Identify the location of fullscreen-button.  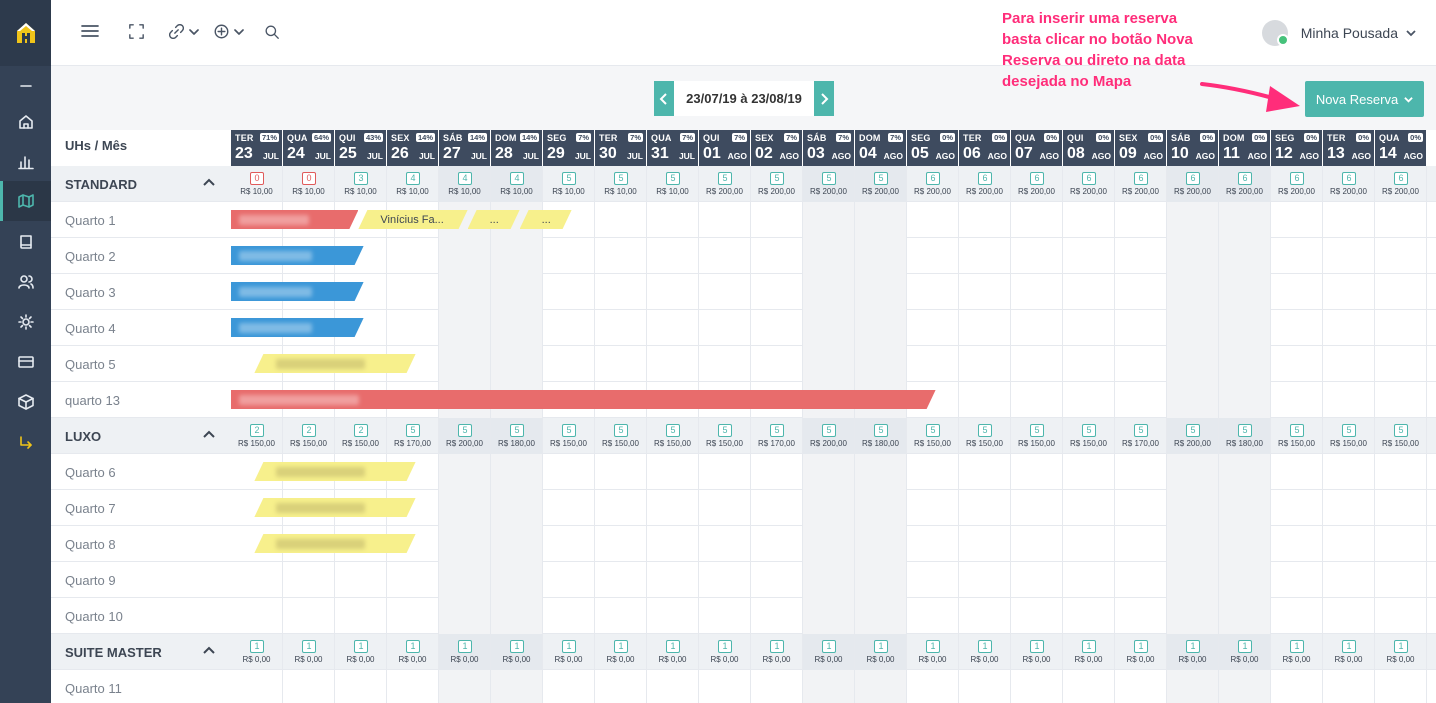
(136, 31).